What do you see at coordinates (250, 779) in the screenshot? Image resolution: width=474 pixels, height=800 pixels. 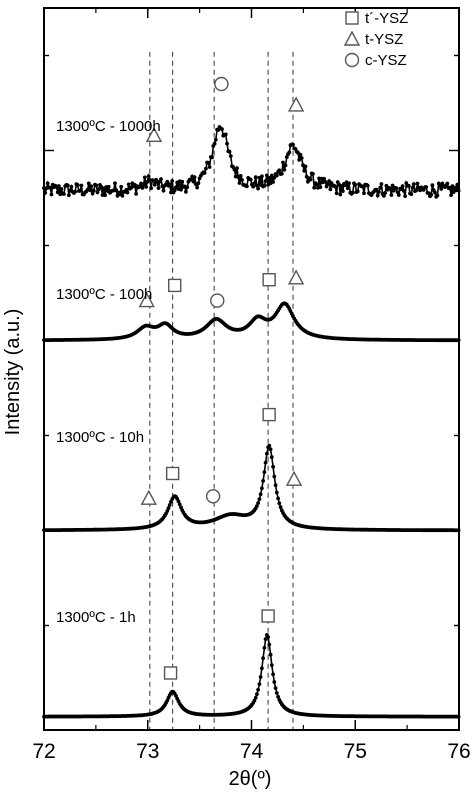 I see `x-axis-title: 2θ(º)` at bounding box center [250, 779].